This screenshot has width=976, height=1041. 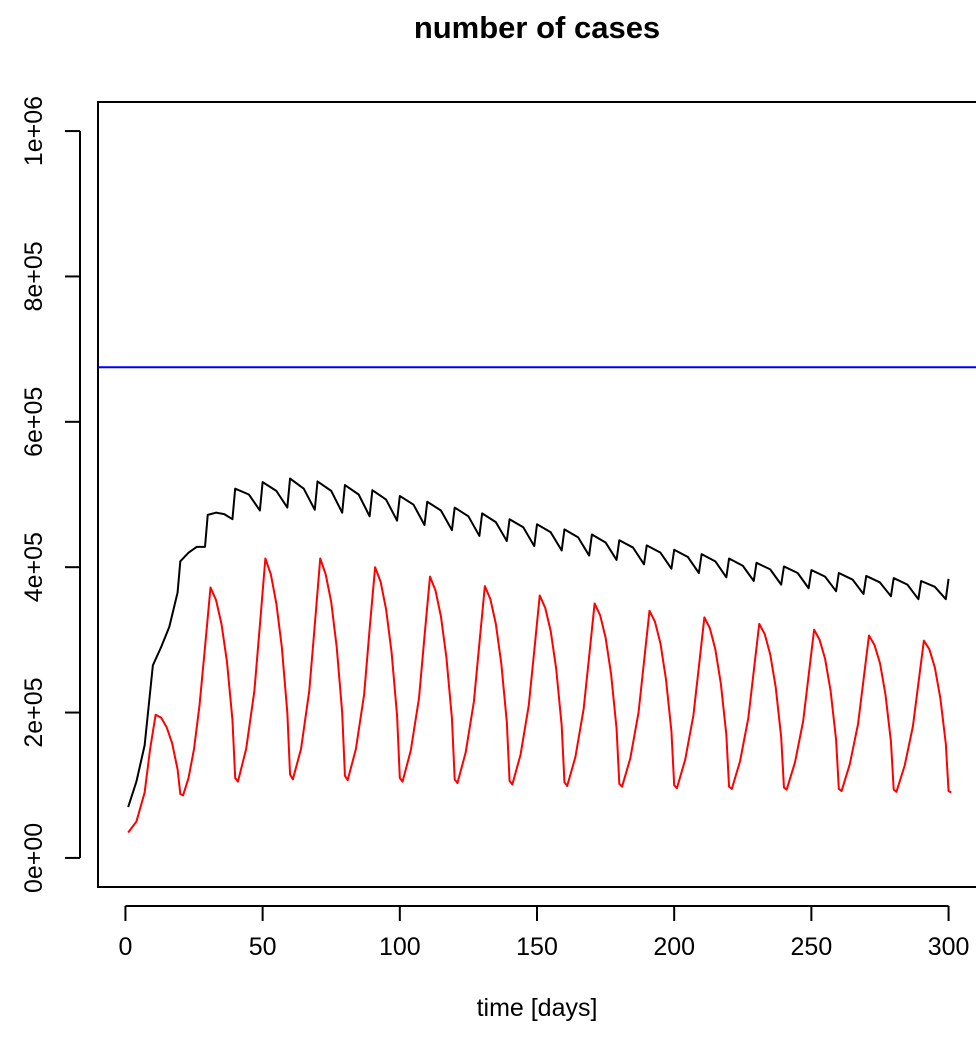 What do you see at coordinates (674, 947) in the screenshot?
I see `x-tick-label: 200` at bounding box center [674, 947].